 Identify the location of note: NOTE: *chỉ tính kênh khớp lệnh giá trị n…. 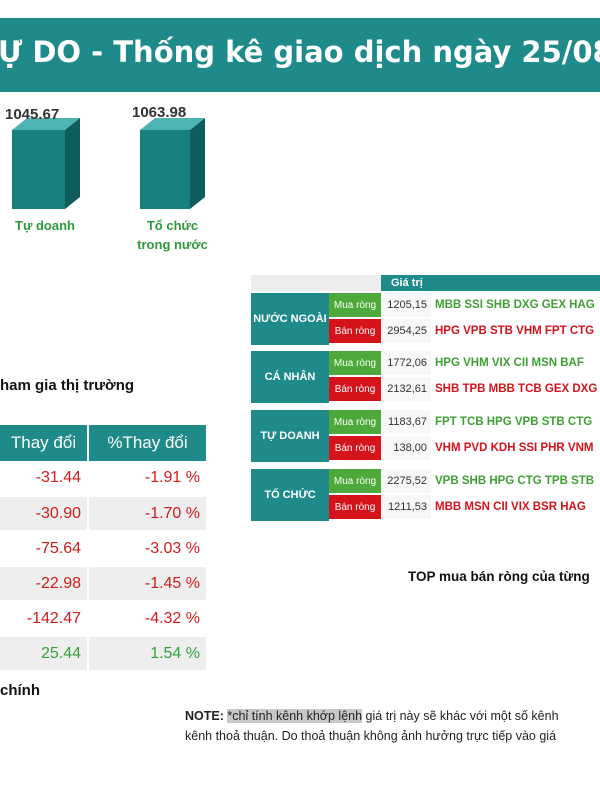
(392, 726).